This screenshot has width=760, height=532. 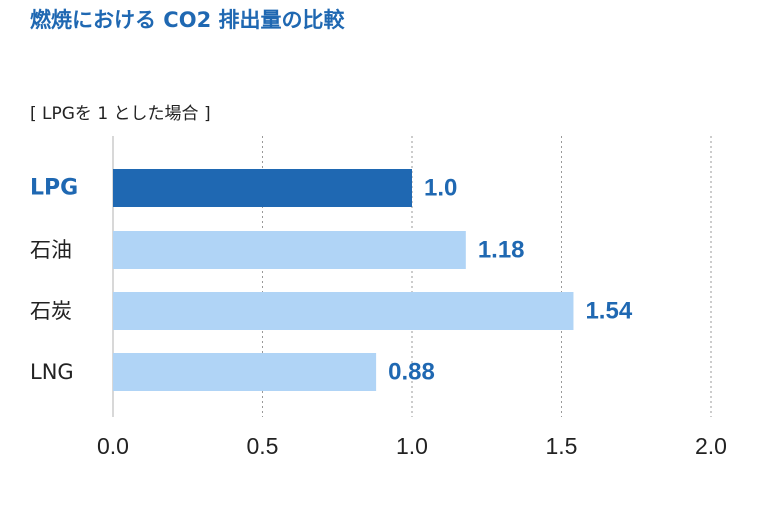 I want to click on category-label: 石油, so click(x=51, y=250).